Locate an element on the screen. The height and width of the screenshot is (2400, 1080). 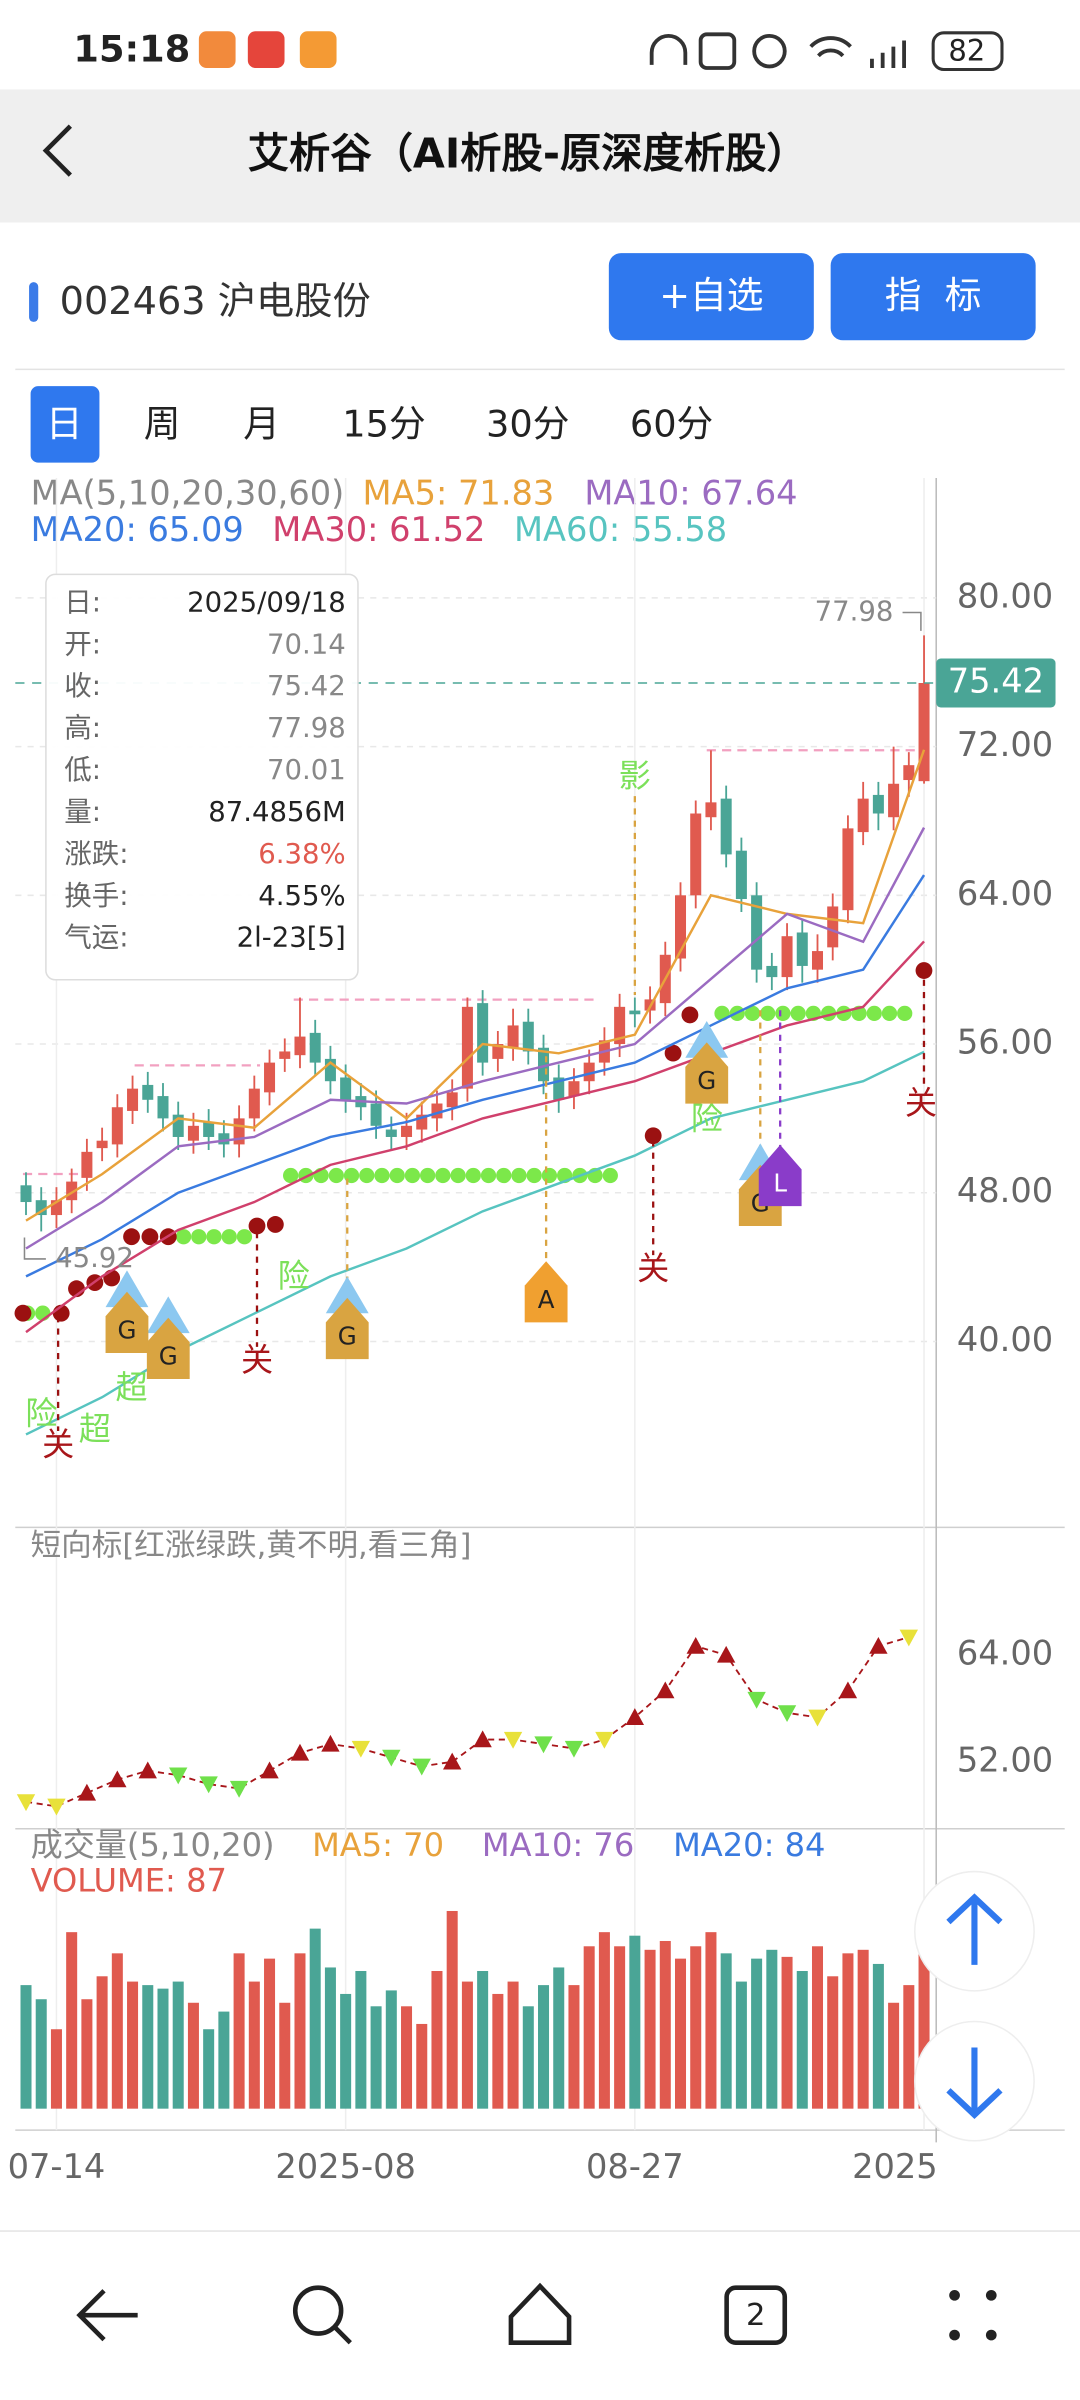
tab: 月 is located at coordinates (261, 423).